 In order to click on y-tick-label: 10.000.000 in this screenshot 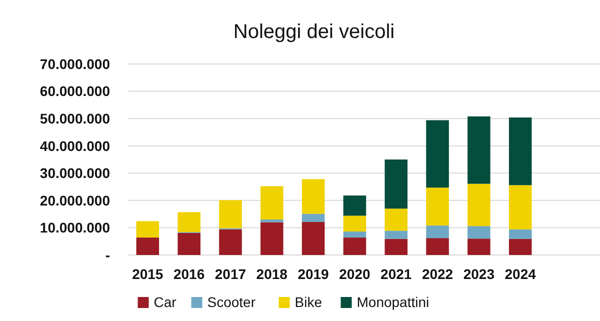, I will do `click(75, 228)`.